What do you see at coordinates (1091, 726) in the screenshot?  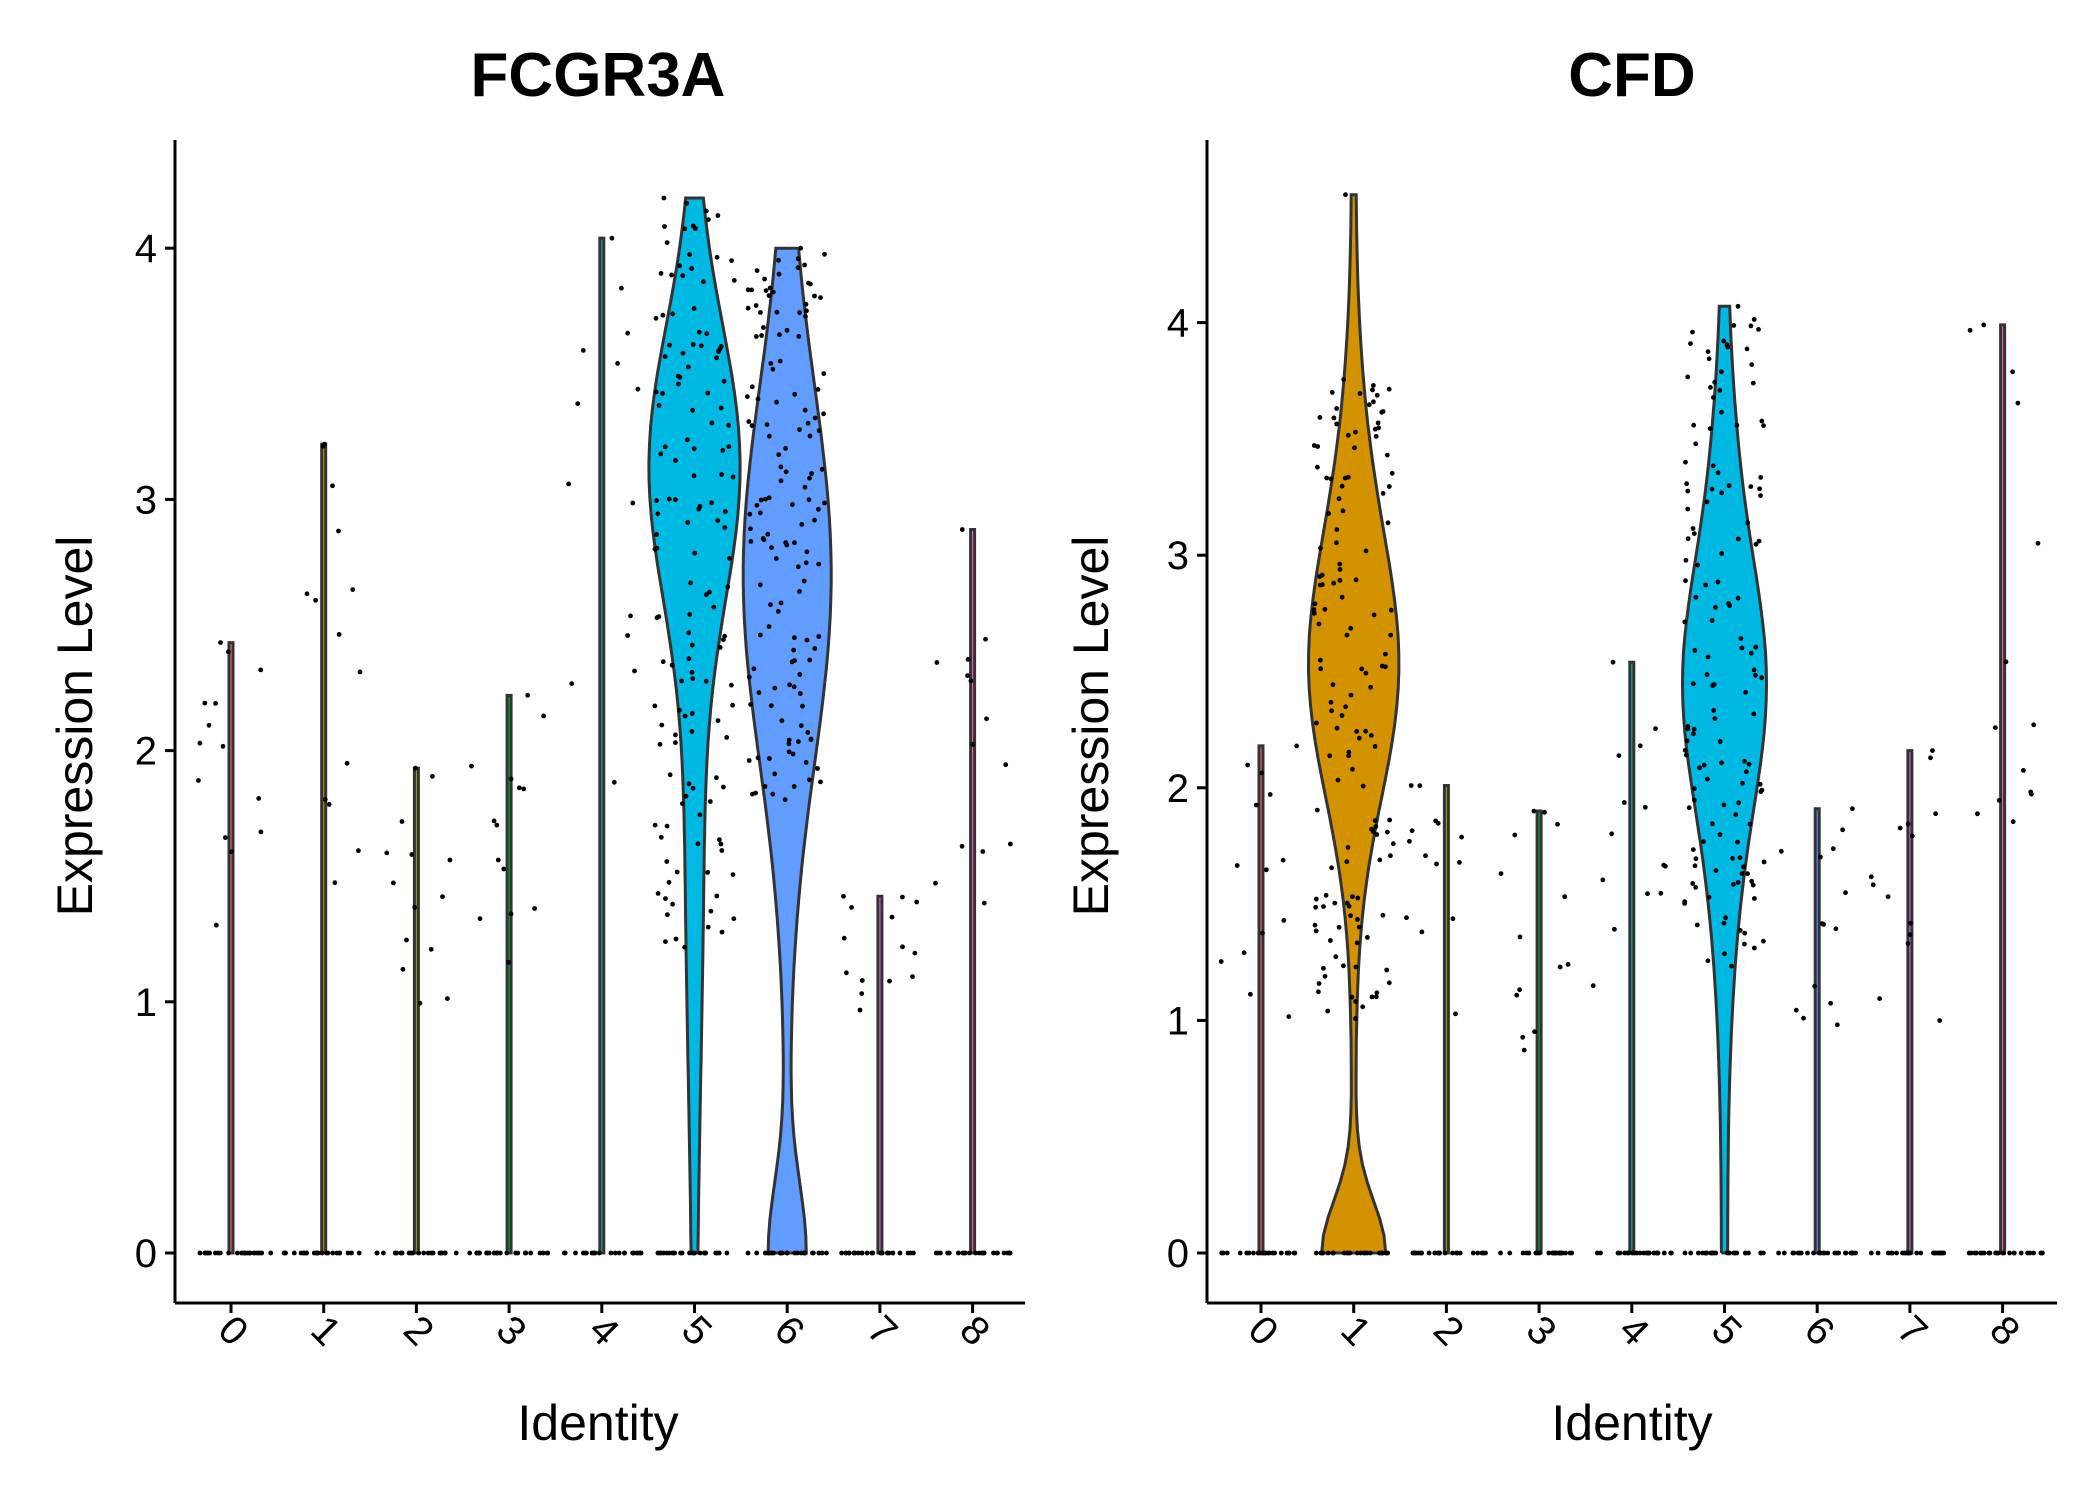 I see `y-axis-label: Expression Level` at bounding box center [1091, 726].